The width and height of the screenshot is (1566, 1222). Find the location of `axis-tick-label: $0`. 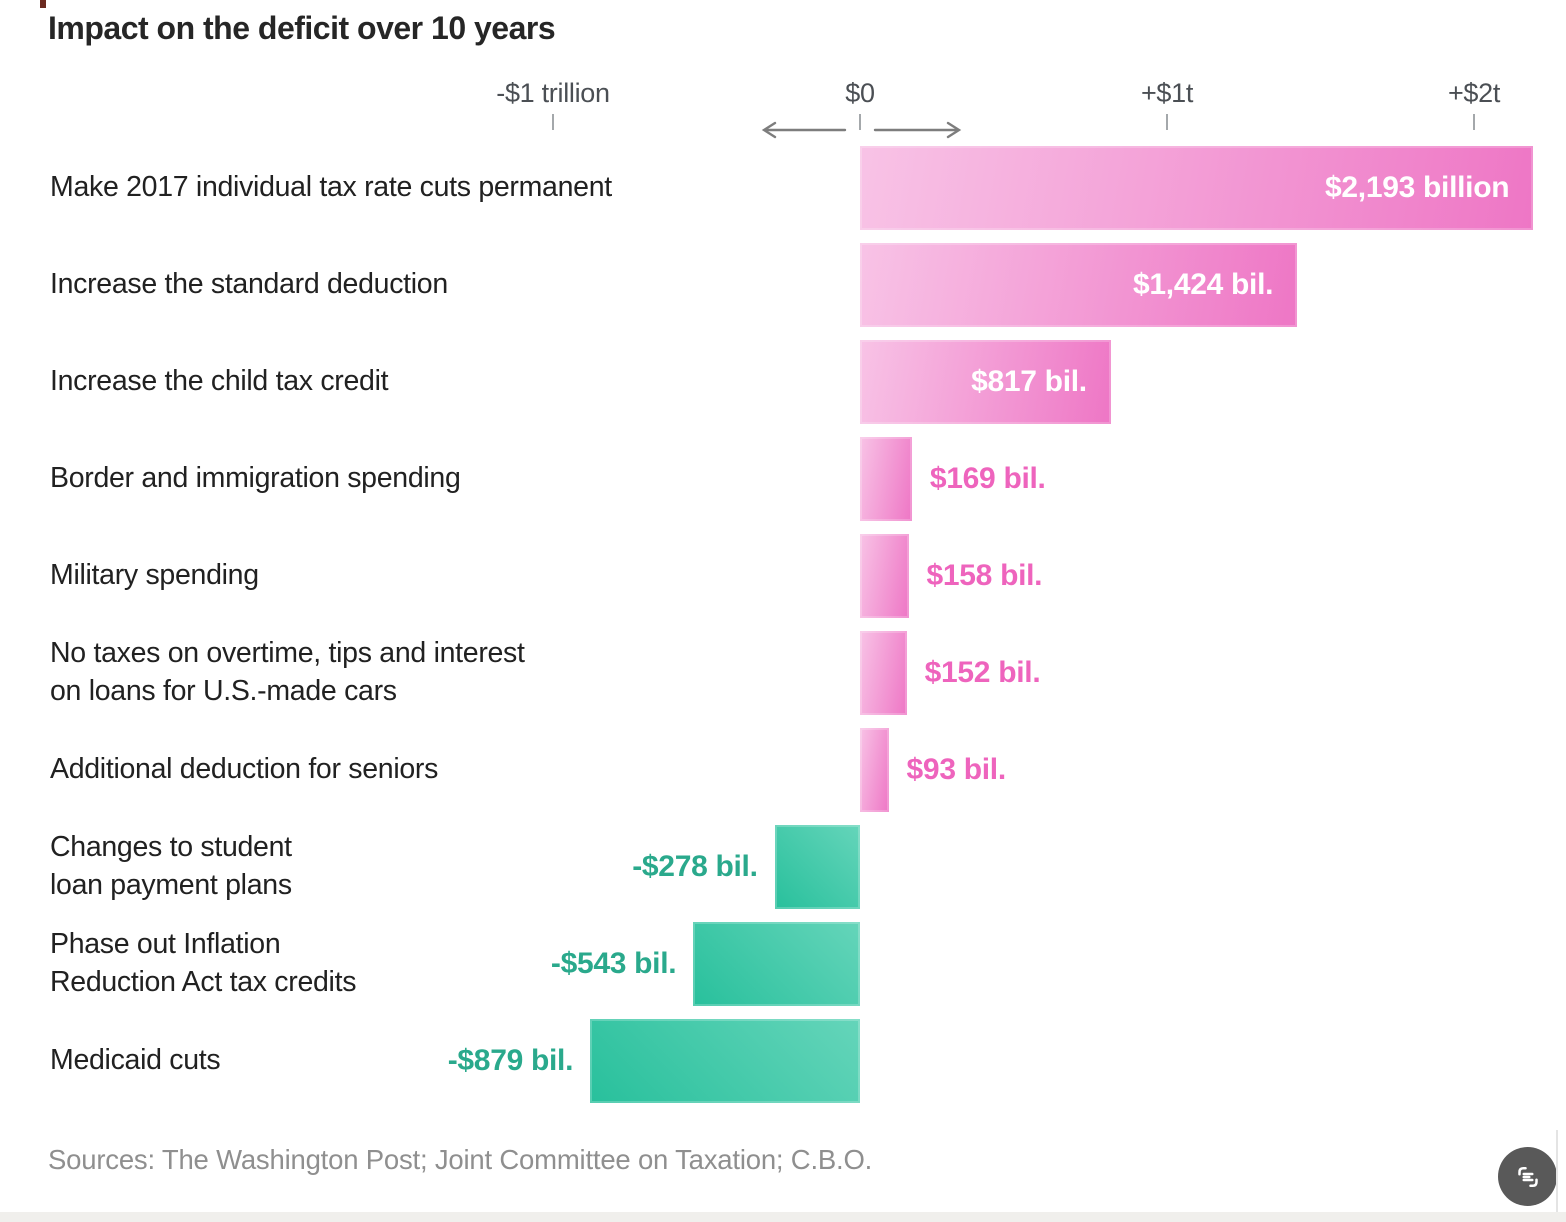

axis-tick-label: $0 is located at coordinates (860, 93).